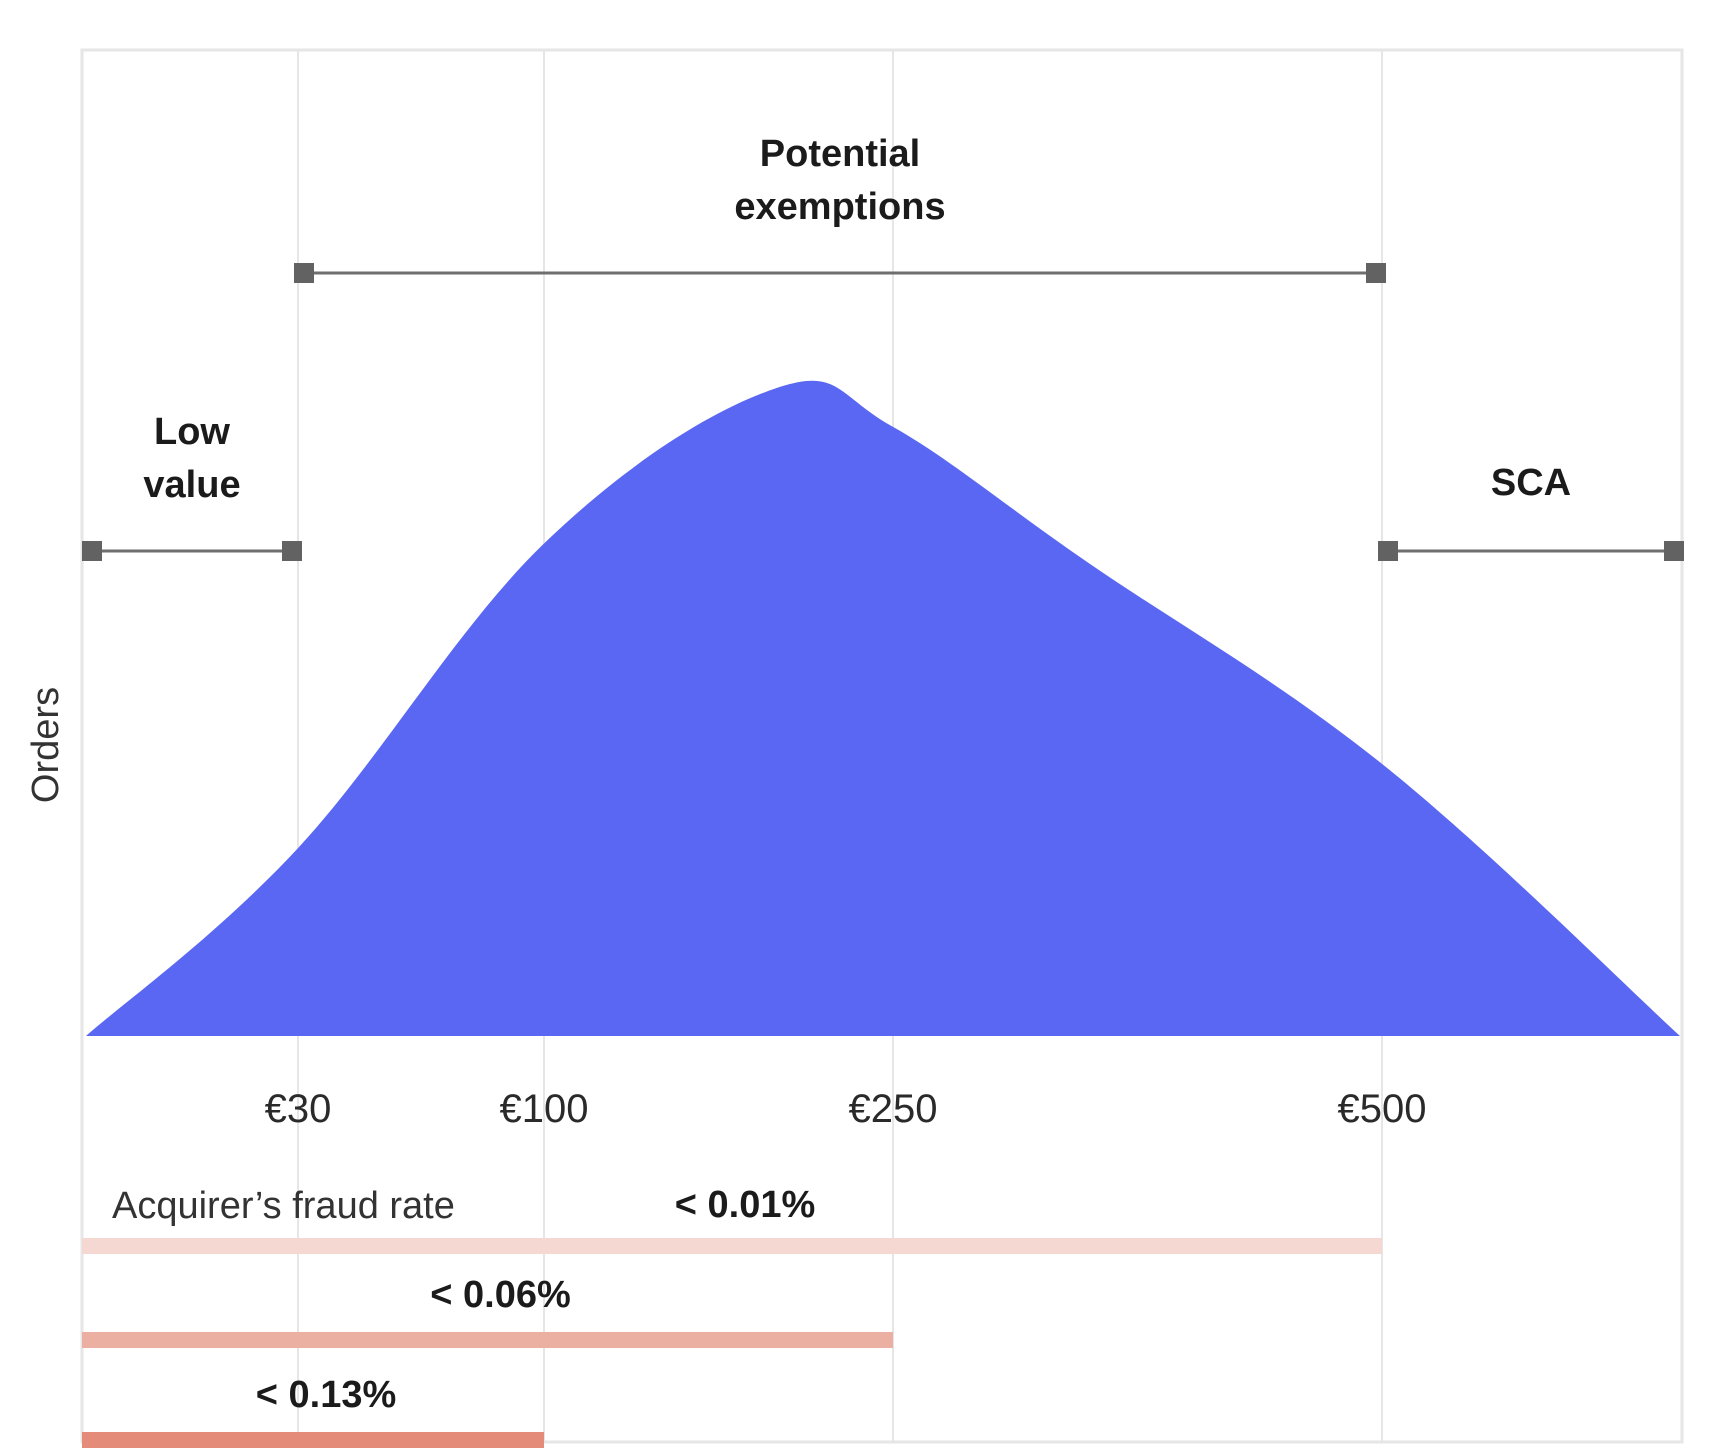 This screenshot has height=1456, width=1722. I want to click on potential-exemptions-bracket-end, so click(1376, 273).